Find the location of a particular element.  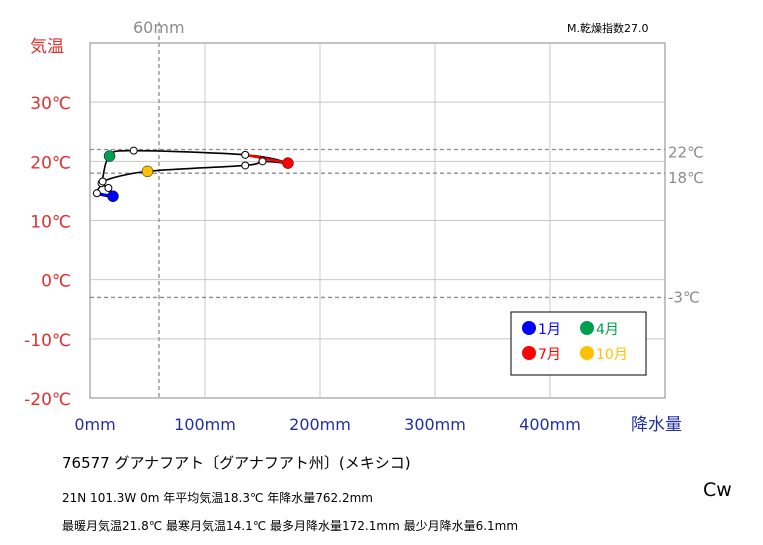

legend-marker-jul is located at coordinates (529, 353).